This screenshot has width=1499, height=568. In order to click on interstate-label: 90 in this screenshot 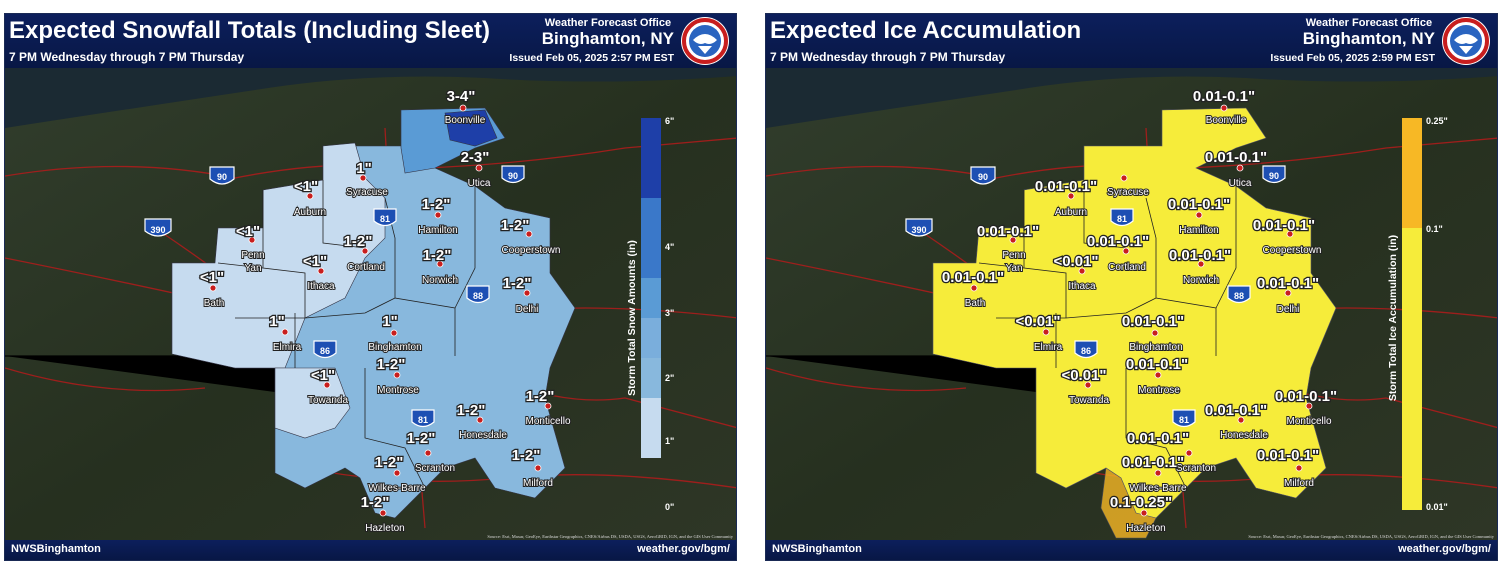, I will do `click(983, 177)`.